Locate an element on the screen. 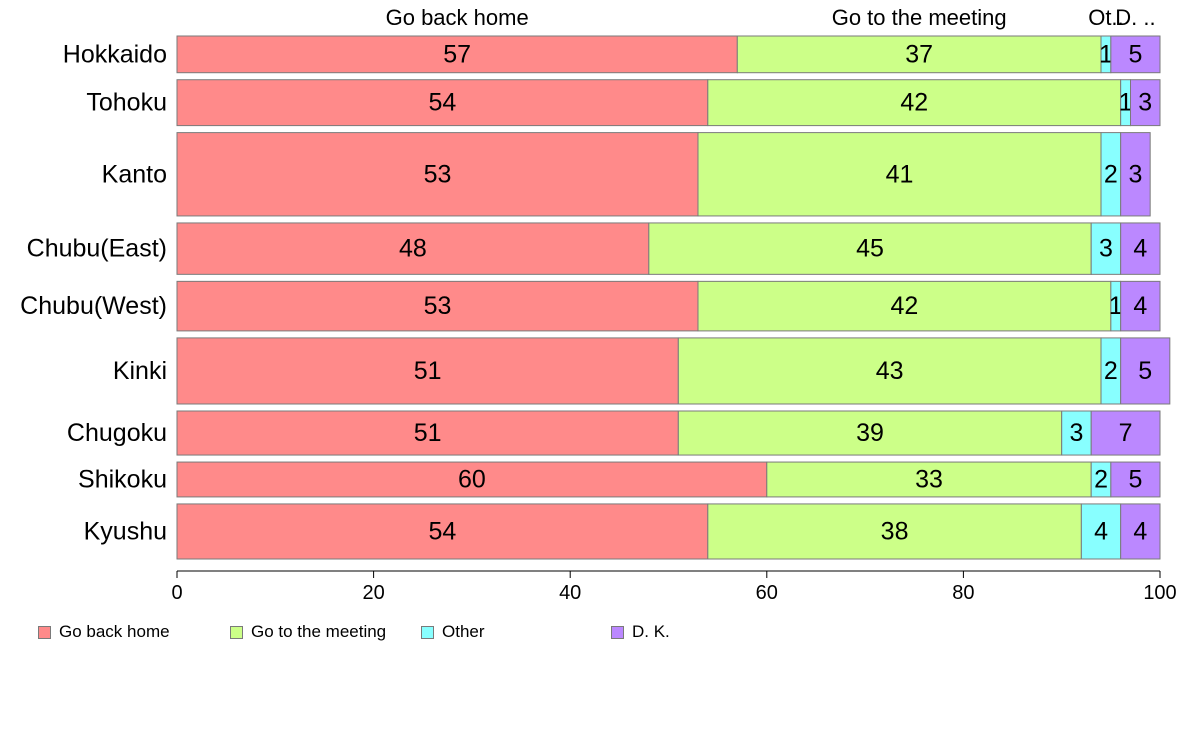  value-label-chubu-east-go-back-home: 48 is located at coordinates (413, 249).